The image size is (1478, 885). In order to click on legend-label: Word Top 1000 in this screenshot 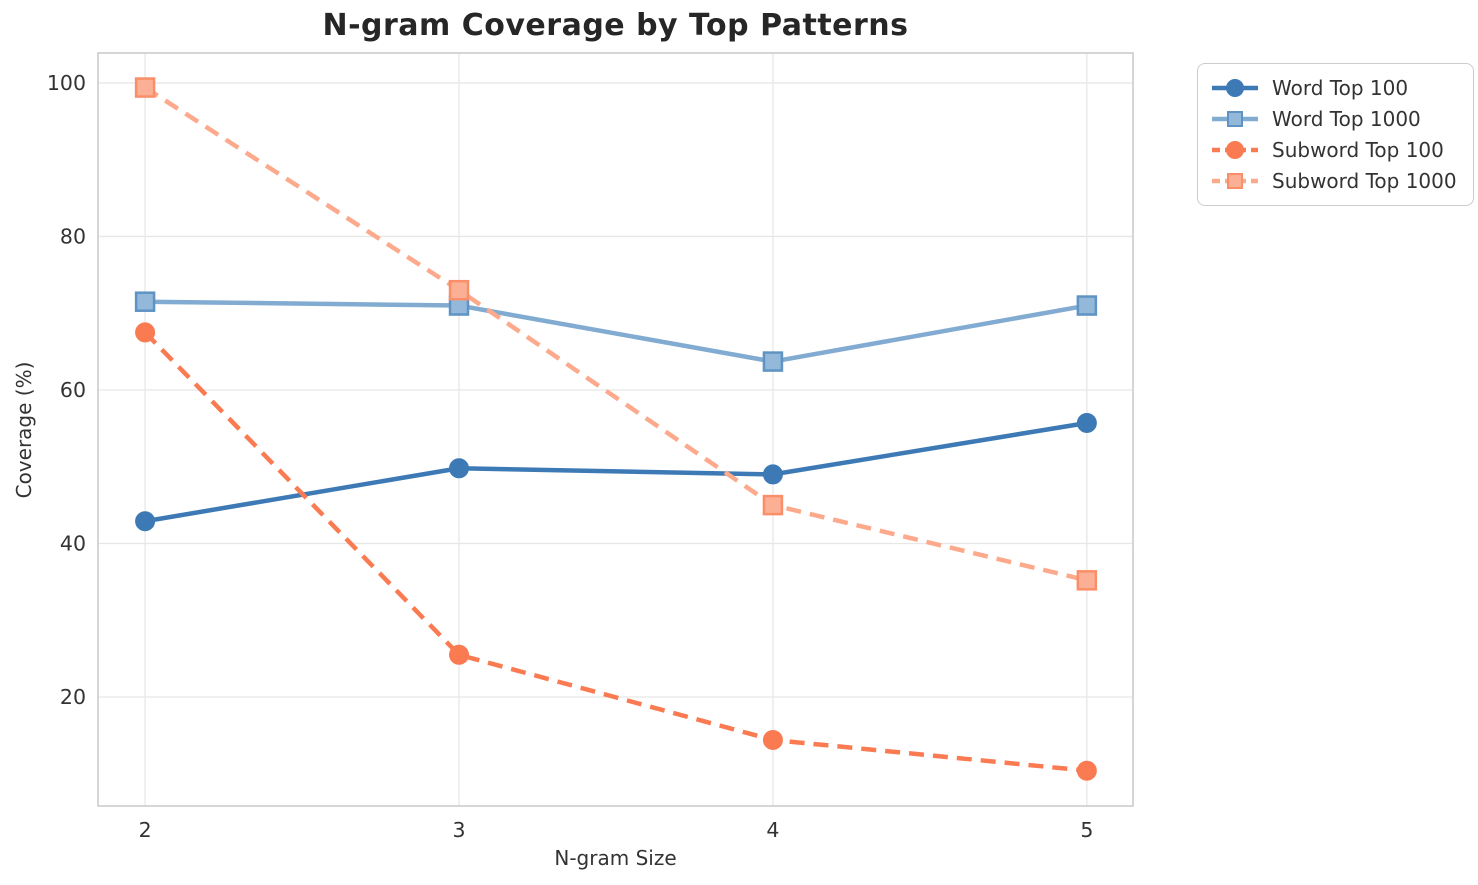, I will do `click(1346, 119)`.